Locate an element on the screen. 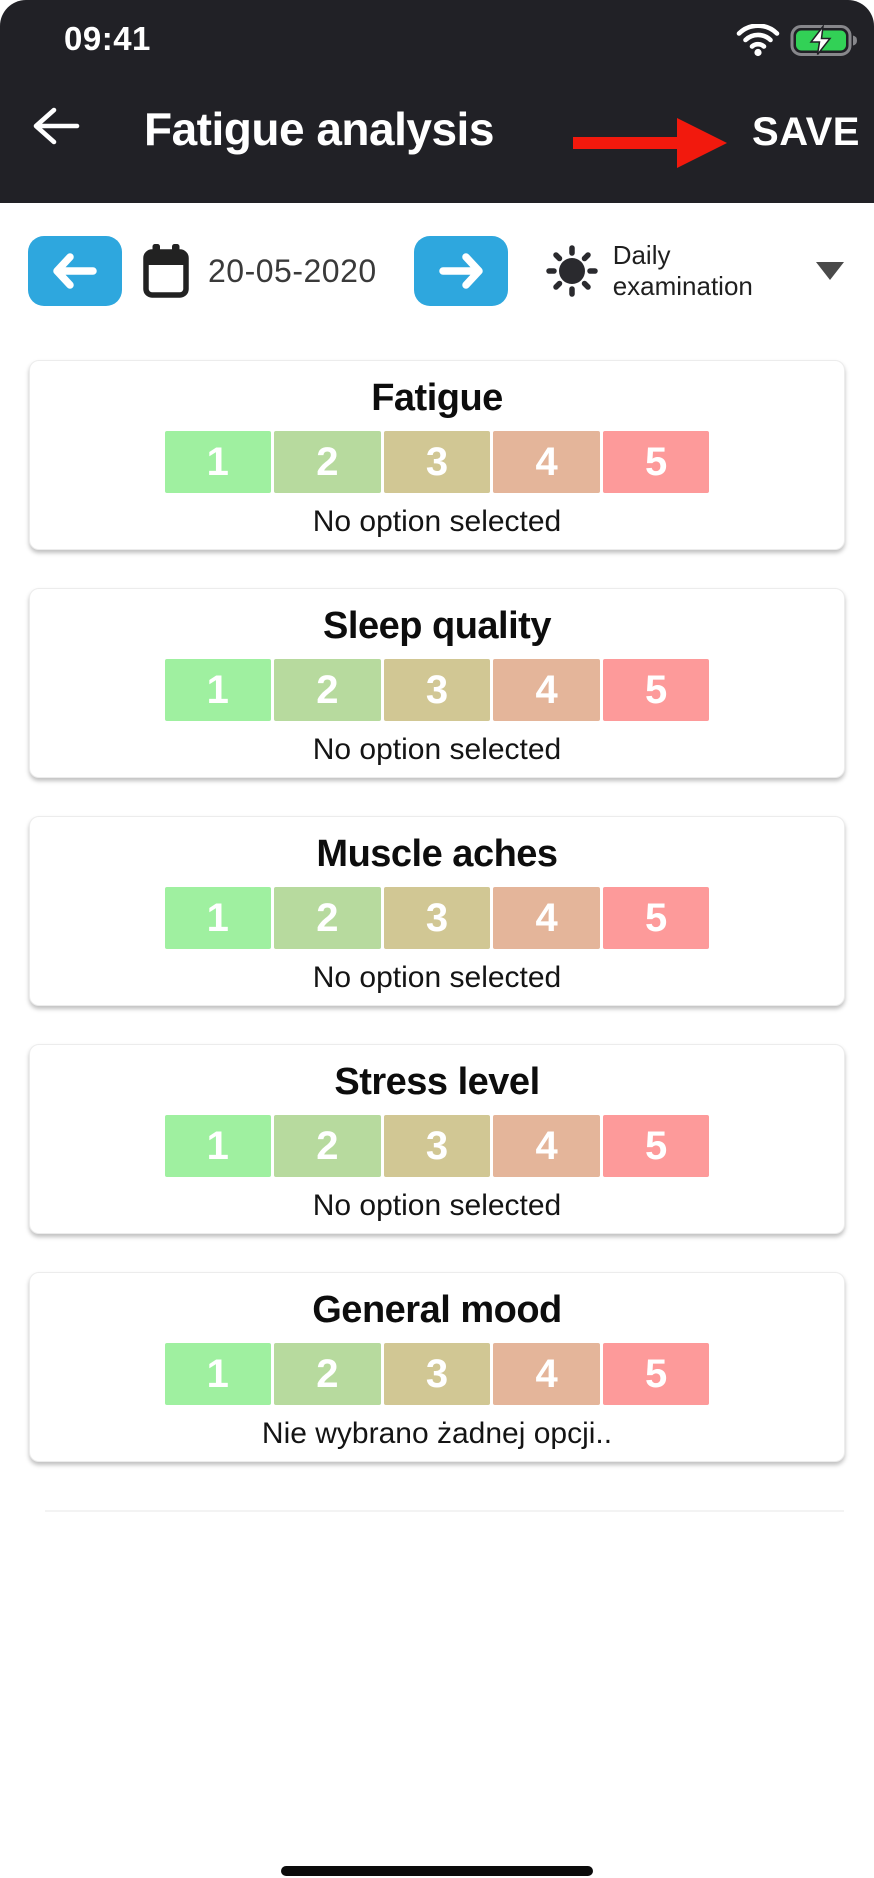  next-date-button is located at coordinates (460, 271).